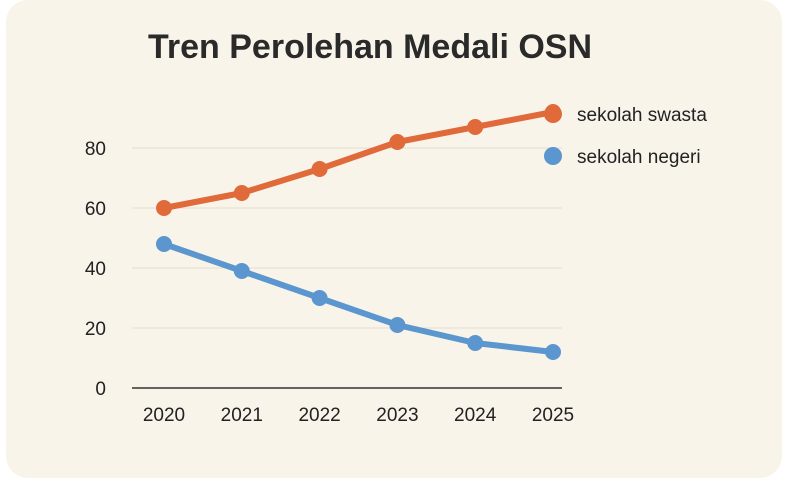 This screenshot has height=481, width=787. I want to click on x-tick-label-2025: 2025, so click(553, 415).